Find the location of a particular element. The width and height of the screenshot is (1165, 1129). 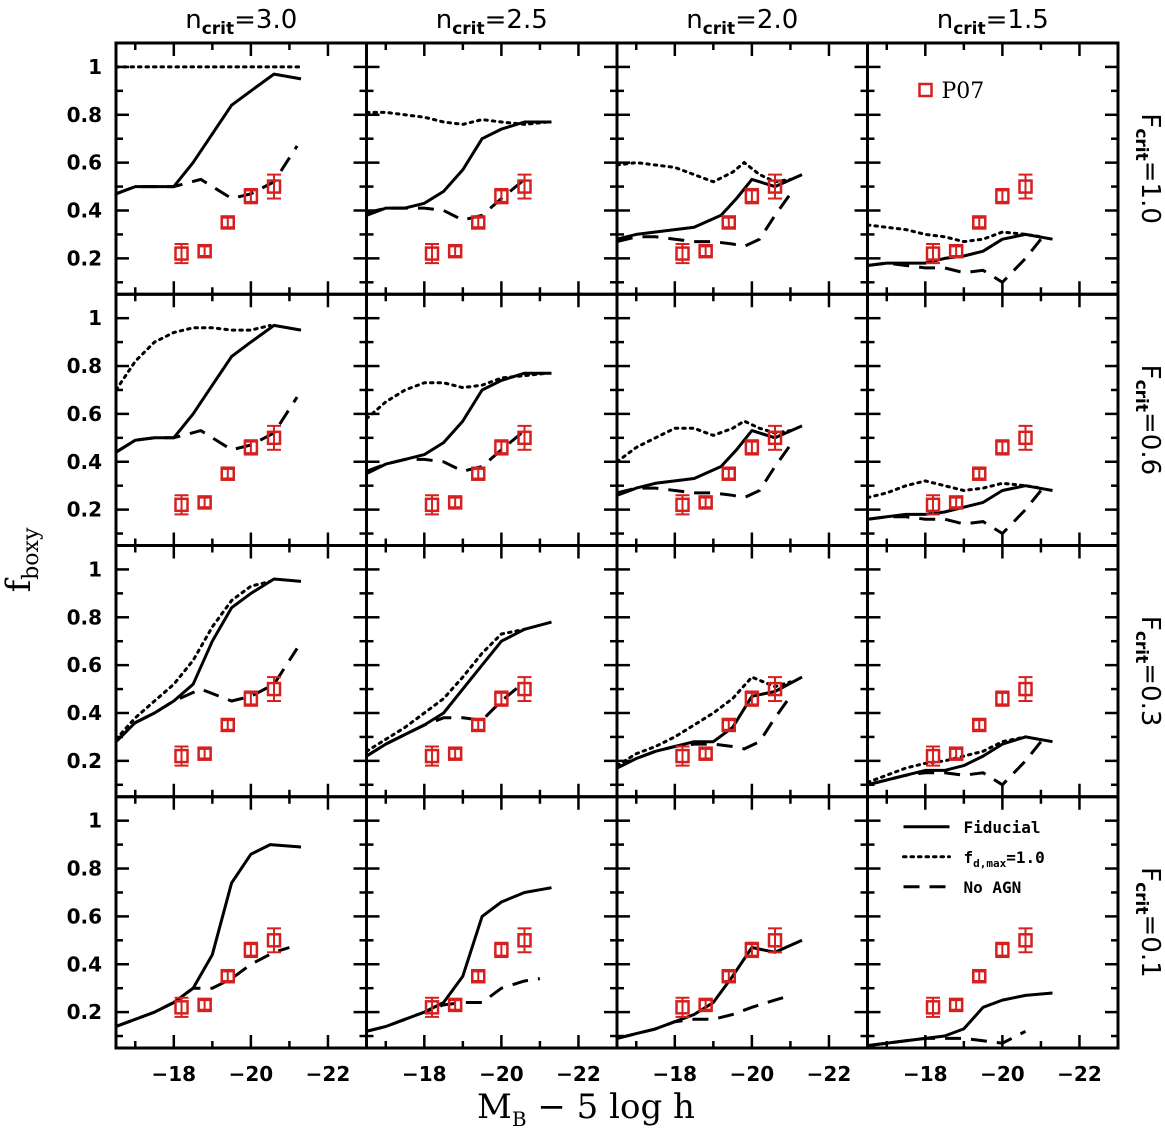

panel-frame is located at coordinates (742, 168).